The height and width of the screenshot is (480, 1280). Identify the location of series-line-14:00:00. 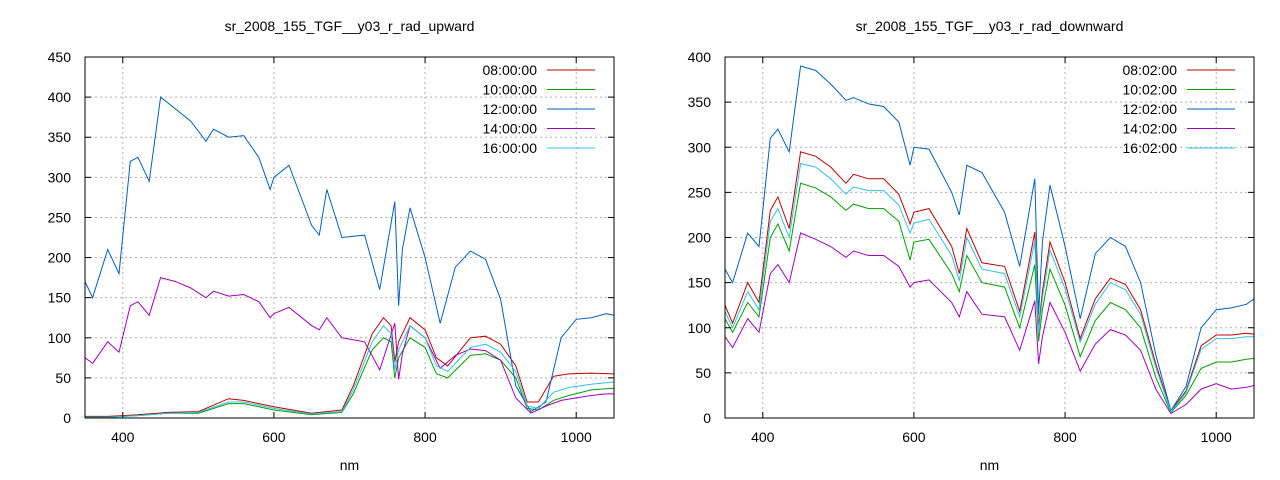
(349, 345).